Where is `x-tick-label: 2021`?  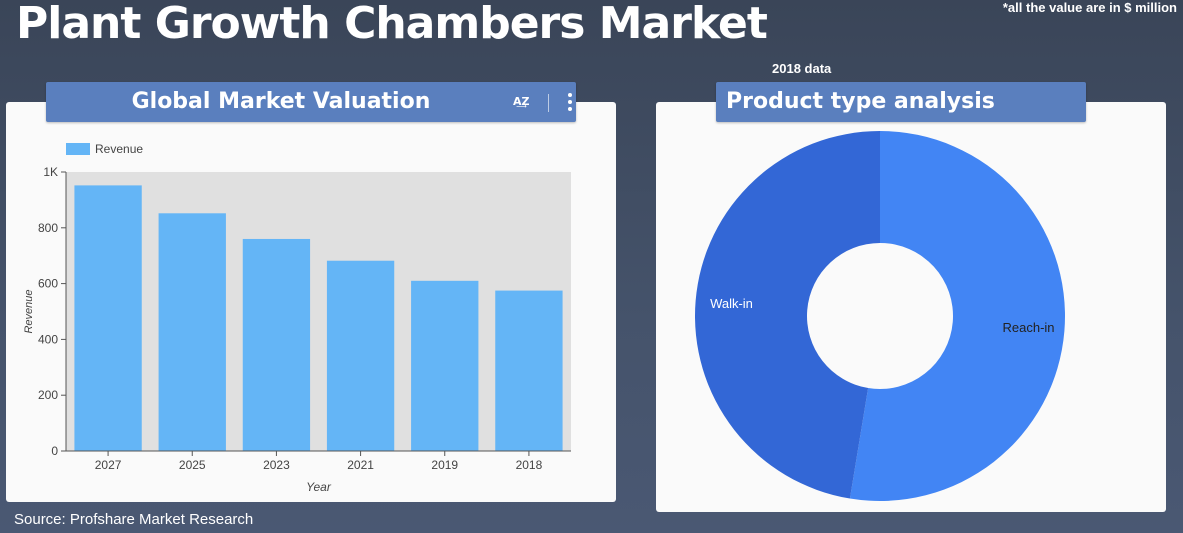 x-tick-label: 2021 is located at coordinates (360, 465).